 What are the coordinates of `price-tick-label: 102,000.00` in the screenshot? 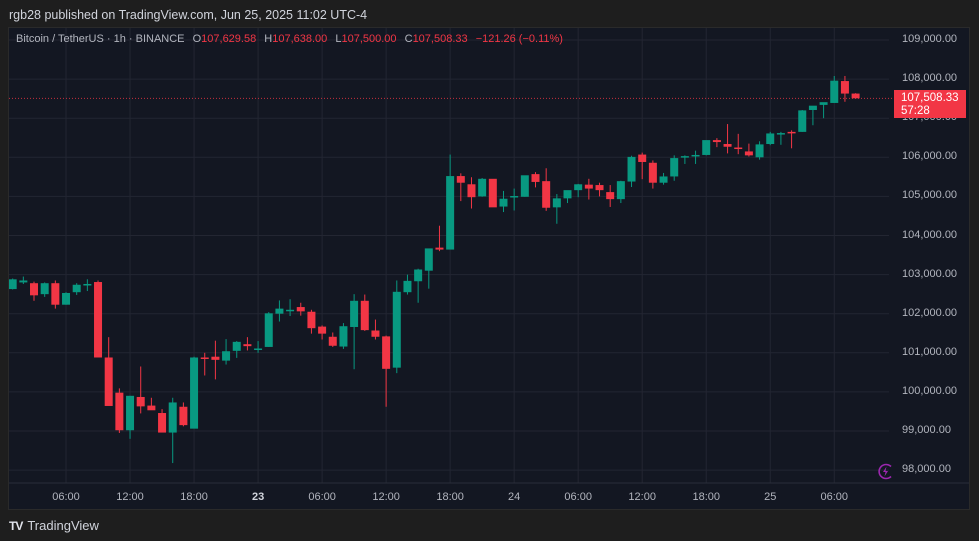 It's located at (930, 312).